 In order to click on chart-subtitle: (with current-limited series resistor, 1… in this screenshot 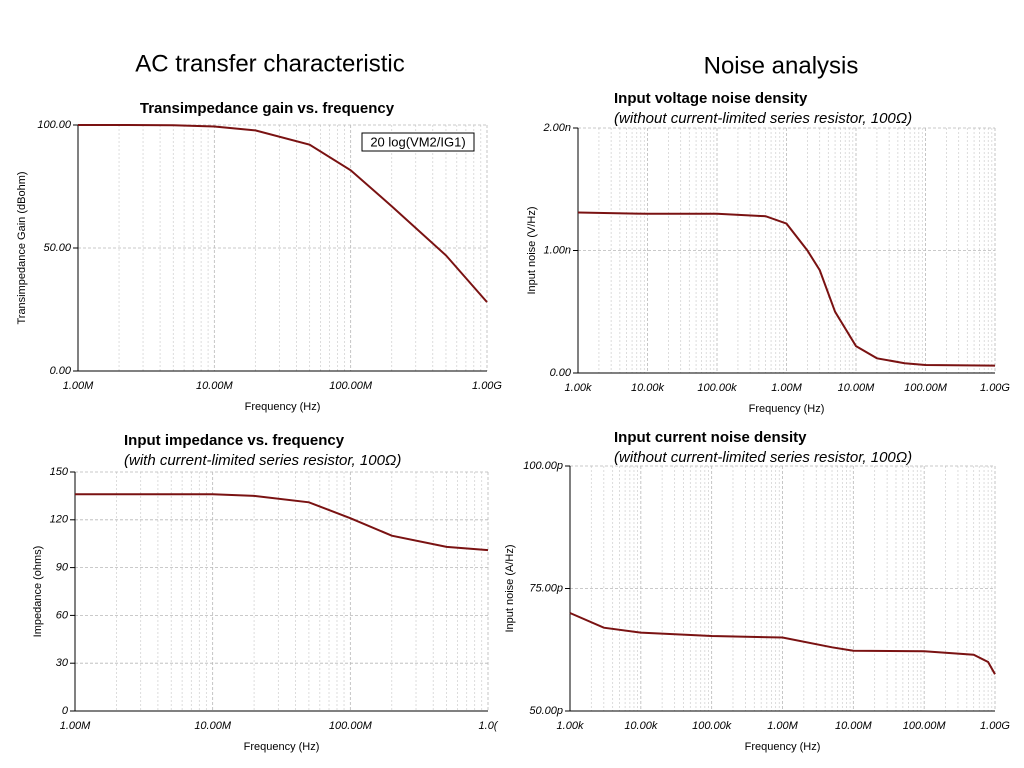, I will do `click(262, 460)`.